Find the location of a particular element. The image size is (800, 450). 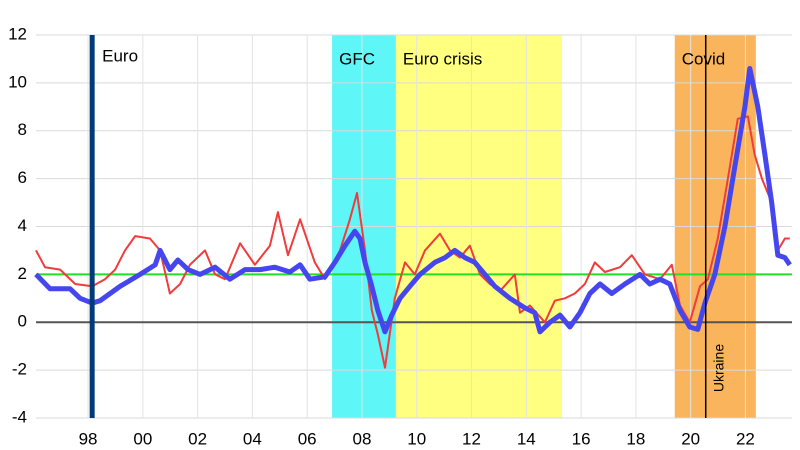

y-tick-label: 12 is located at coordinates (17, 33).